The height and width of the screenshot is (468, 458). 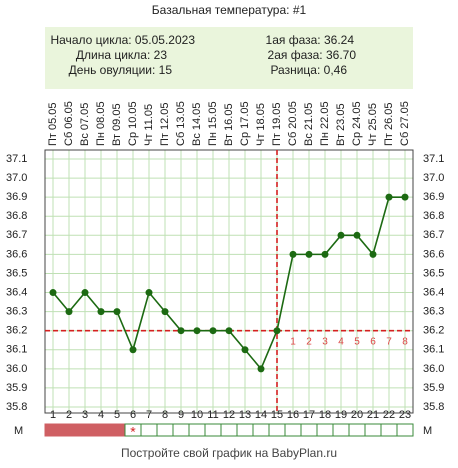 I want to click on phase-day-label: 6, so click(x=373, y=341).